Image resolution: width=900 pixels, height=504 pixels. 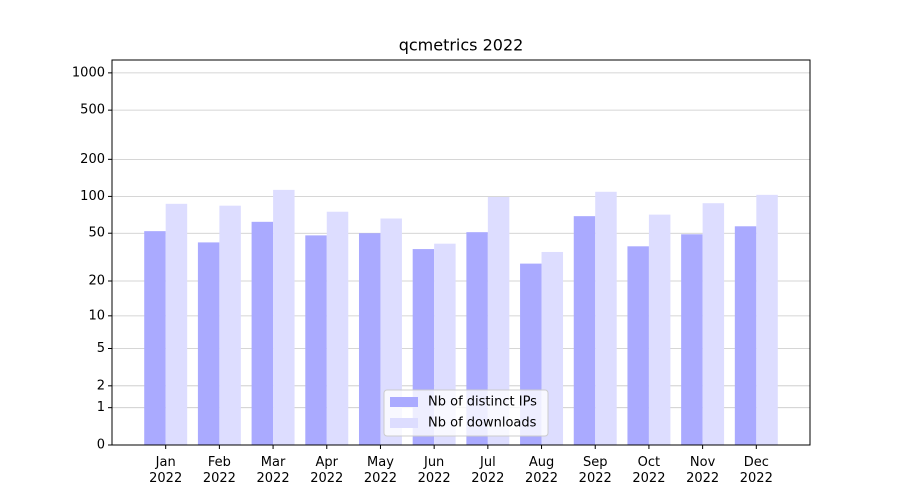 I want to click on x-tick-label: Oct 2022, so click(x=648, y=470).